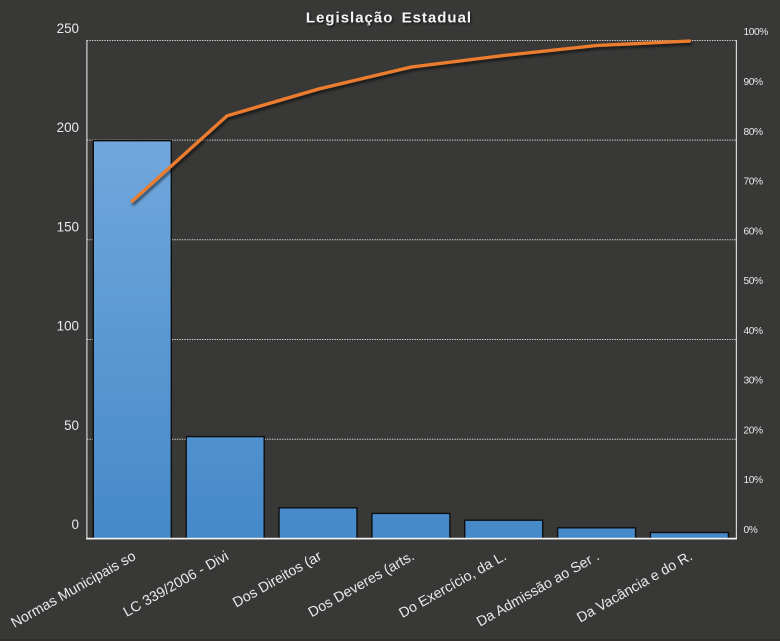 The height and width of the screenshot is (641, 780). I want to click on svg-text: 40%, so click(754, 331).